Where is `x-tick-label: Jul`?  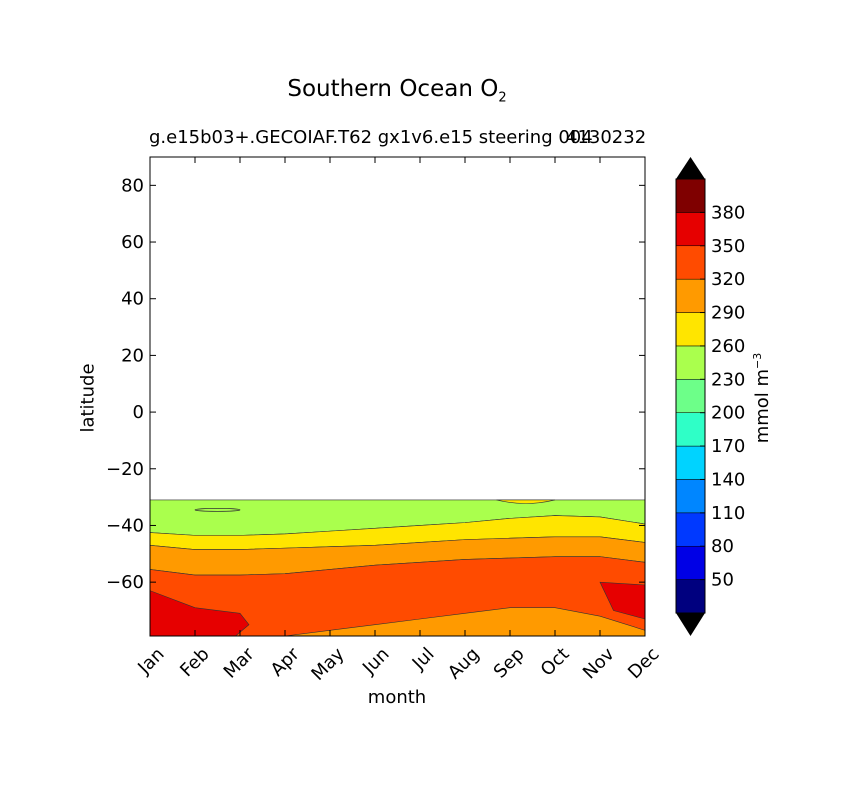 x-tick-label: Jul is located at coordinates (423, 659).